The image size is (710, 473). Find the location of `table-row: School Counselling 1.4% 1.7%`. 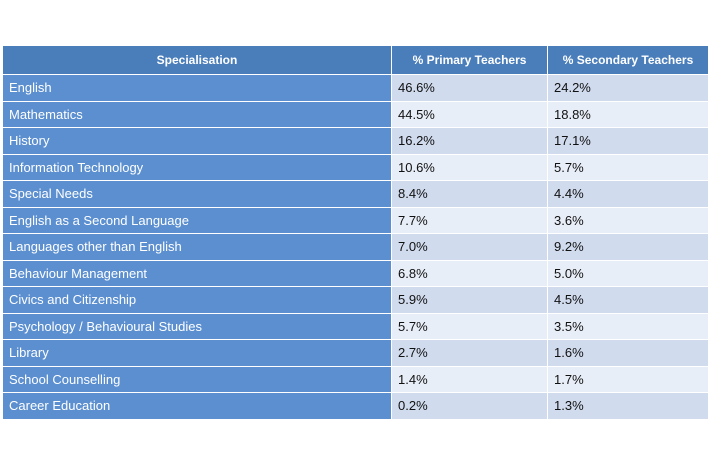

table-row: School Counselling 1.4% 1.7% is located at coordinates (355, 379).